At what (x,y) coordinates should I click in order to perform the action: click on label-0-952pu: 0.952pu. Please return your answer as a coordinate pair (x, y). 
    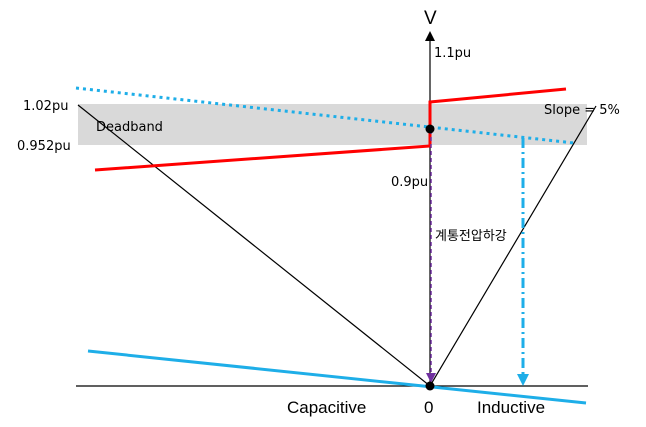
    Looking at the image, I should click on (44, 146).